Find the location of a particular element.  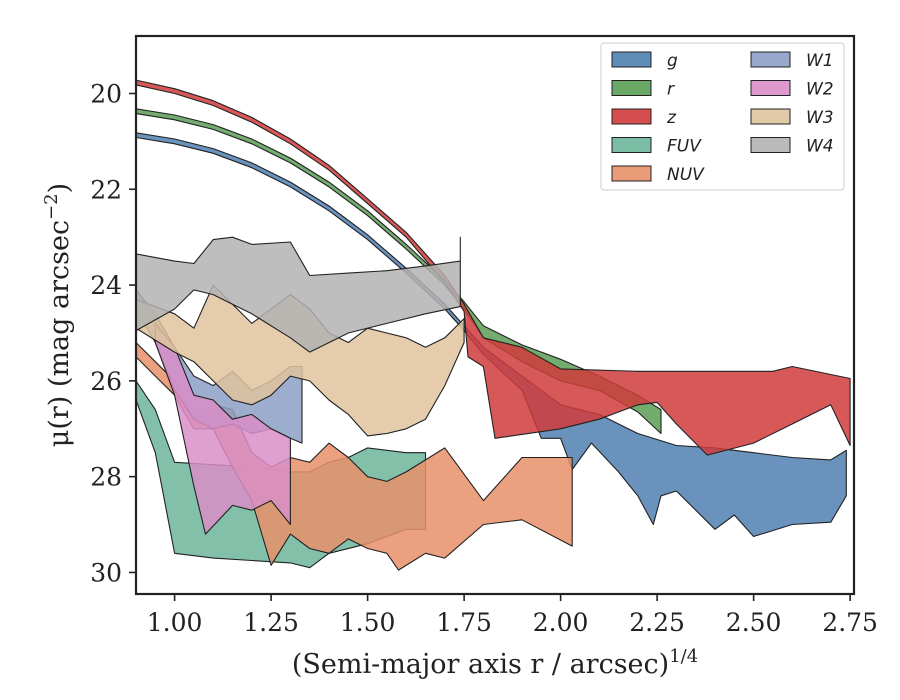

legend-label-w1: W1 is located at coordinates (820, 61).